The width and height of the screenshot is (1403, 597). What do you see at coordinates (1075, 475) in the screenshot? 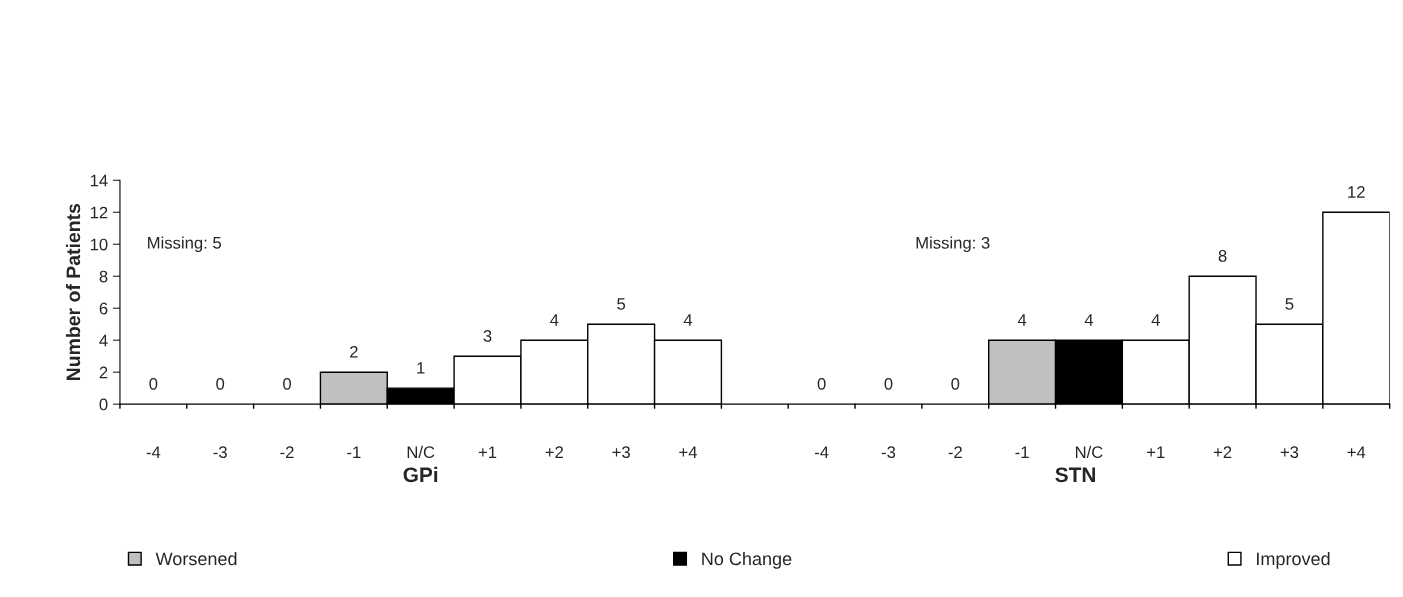
I see `text: STN` at bounding box center [1075, 475].